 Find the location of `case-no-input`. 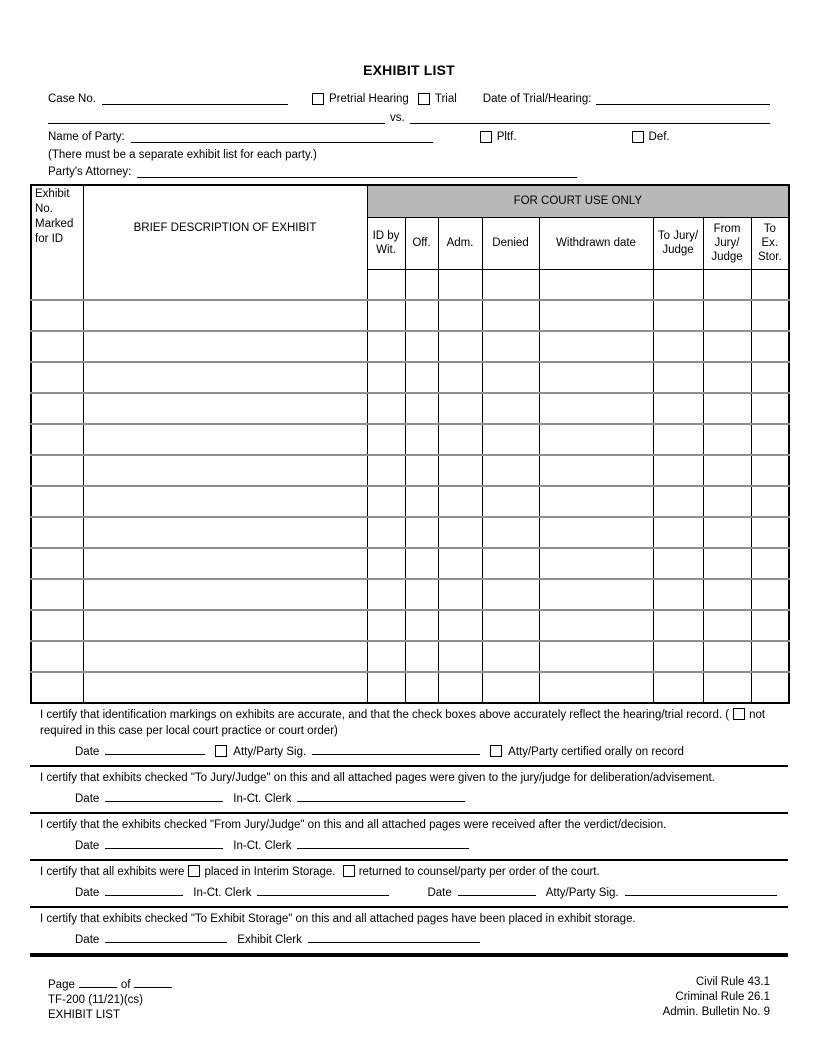

case-no-input is located at coordinates (194, 98).